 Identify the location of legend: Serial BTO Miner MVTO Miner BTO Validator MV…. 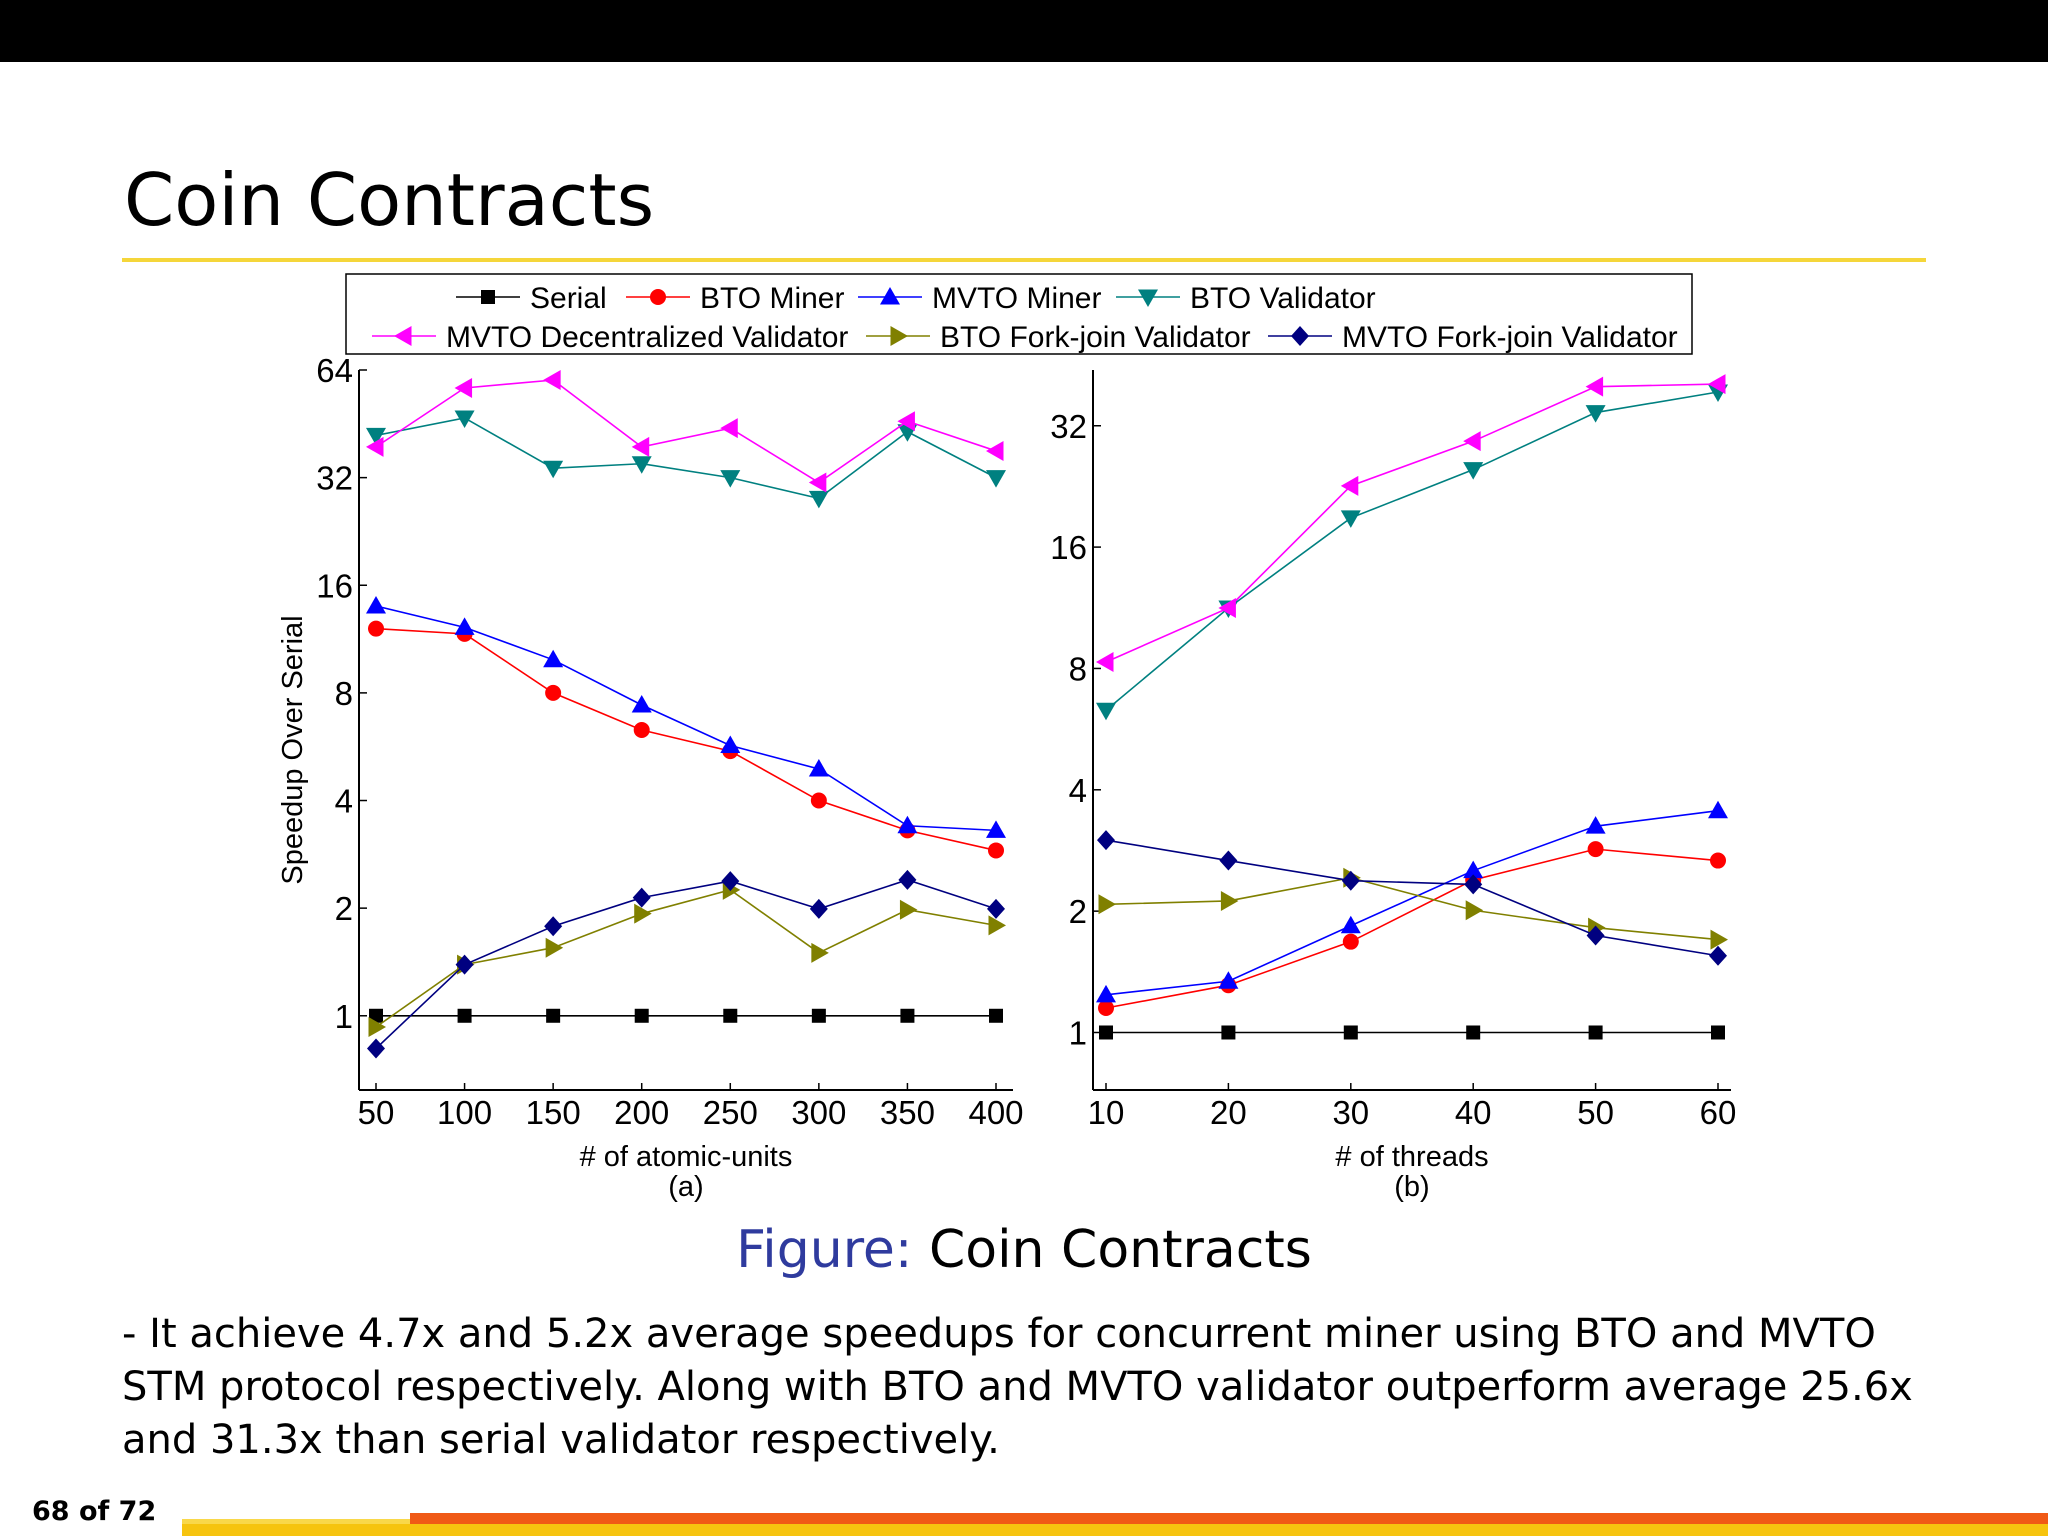
(1019, 314).